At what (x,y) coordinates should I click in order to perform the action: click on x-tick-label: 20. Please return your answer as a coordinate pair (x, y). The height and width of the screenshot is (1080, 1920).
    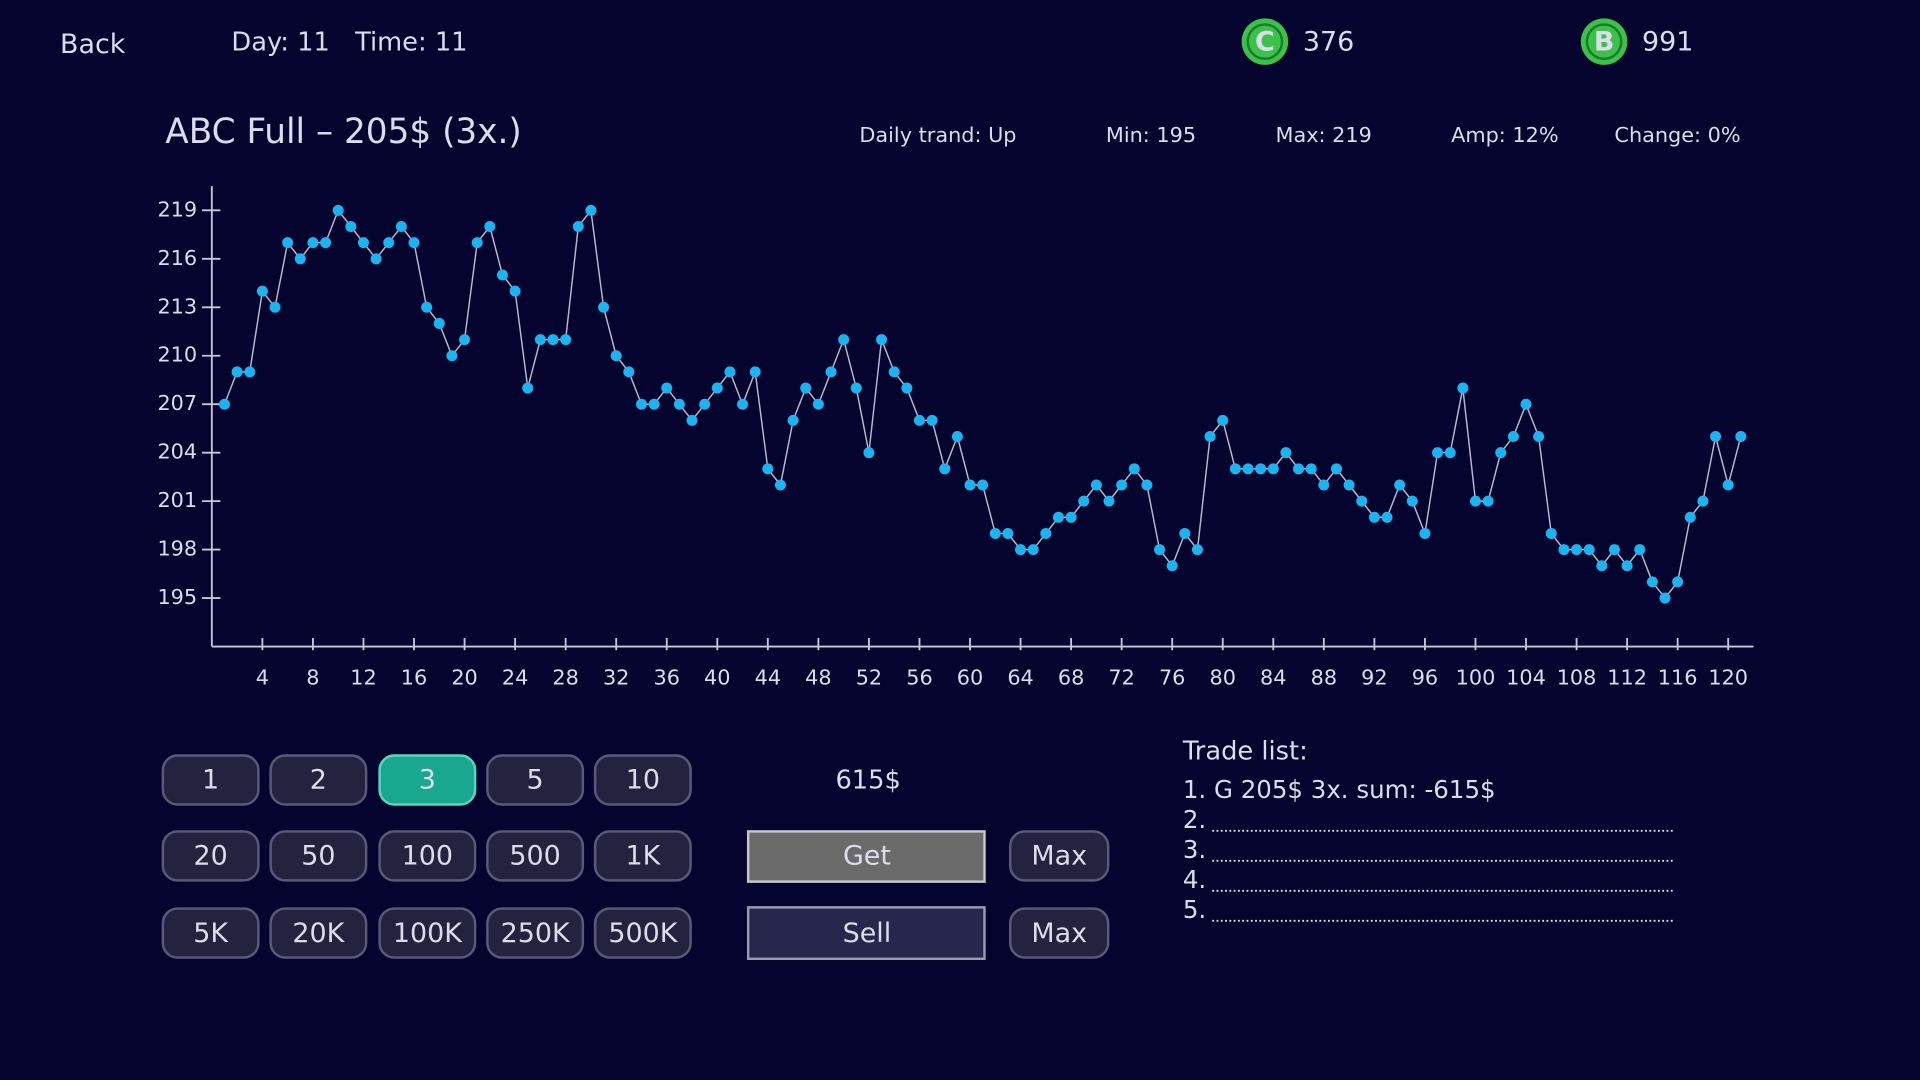
    Looking at the image, I should click on (464, 677).